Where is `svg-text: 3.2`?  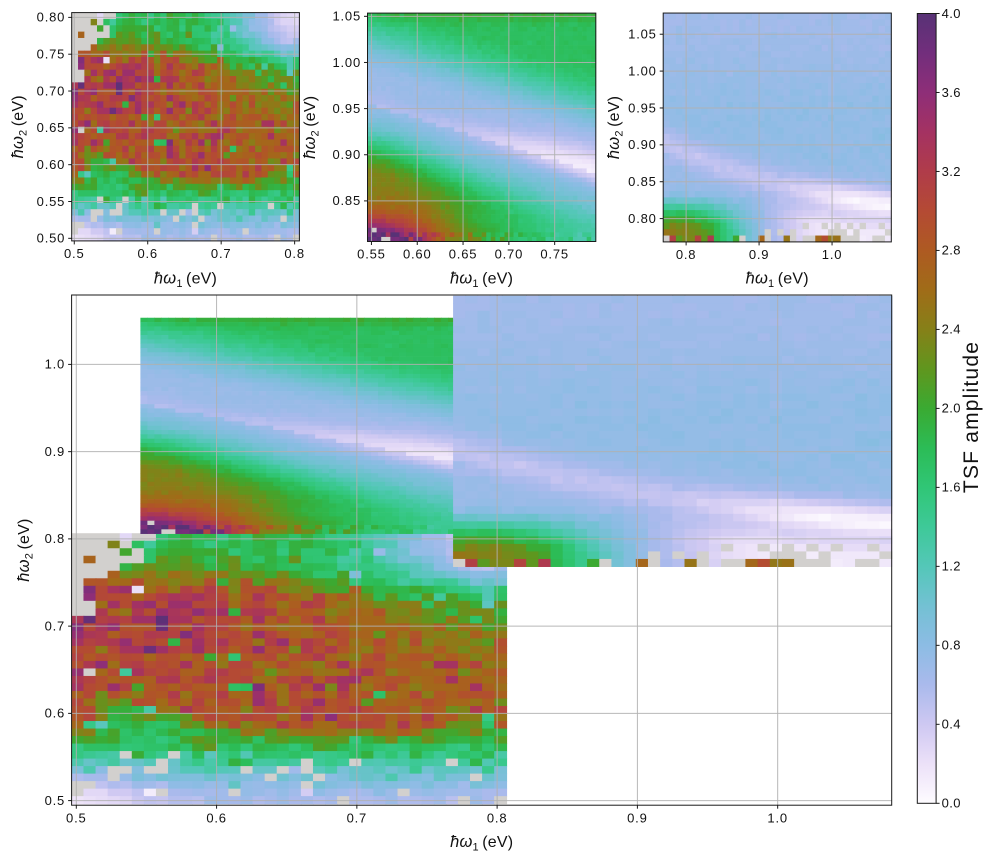 svg-text: 3.2 is located at coordinates (951, 171).